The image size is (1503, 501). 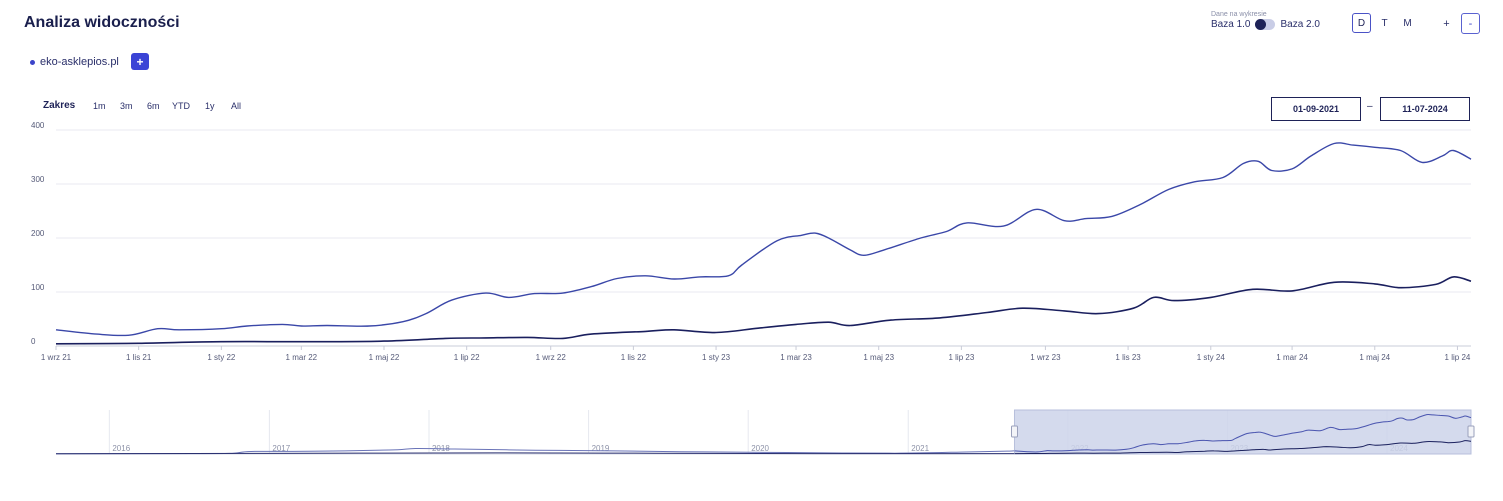 I want to click on x-tick-label: 1 lip 24, so click(x=1458, y=357).